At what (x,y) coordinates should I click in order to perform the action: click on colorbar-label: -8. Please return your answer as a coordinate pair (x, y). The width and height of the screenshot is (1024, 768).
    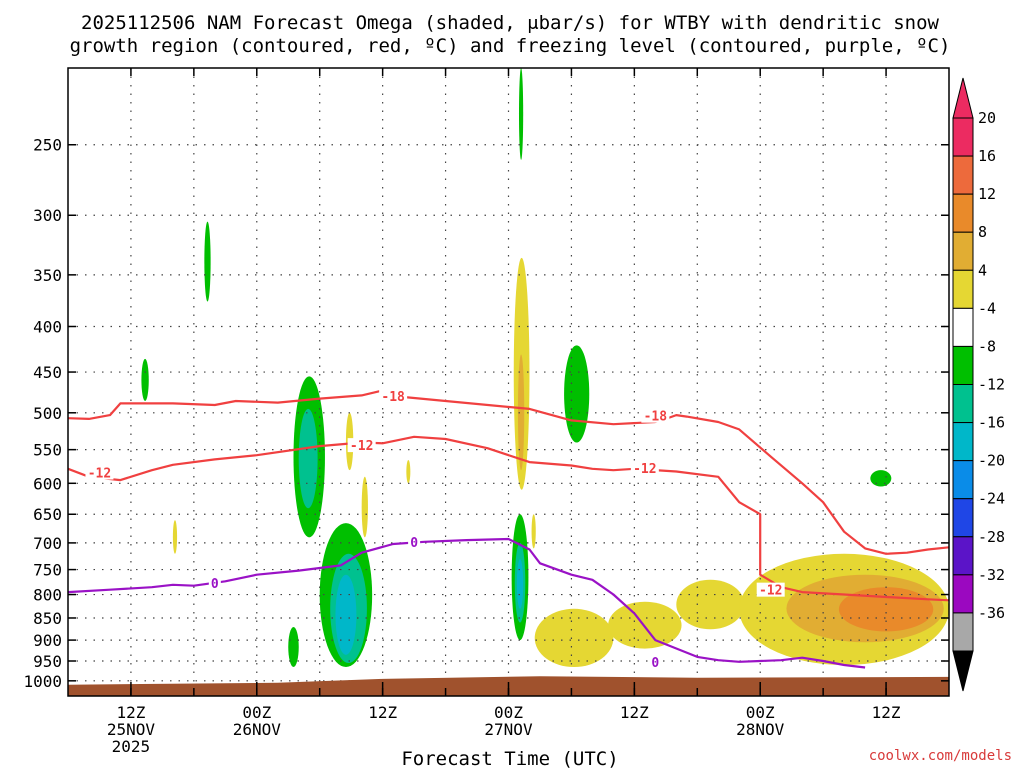
    Looking at the image, I should click on (987, 346).